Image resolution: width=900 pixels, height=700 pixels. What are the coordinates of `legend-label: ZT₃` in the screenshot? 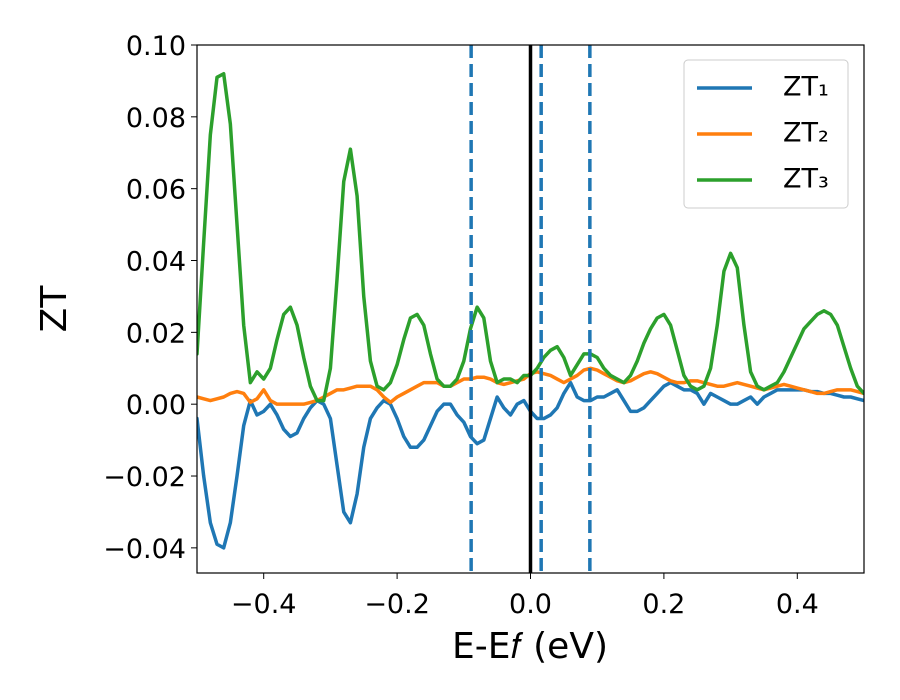 It's located at (806, 179).